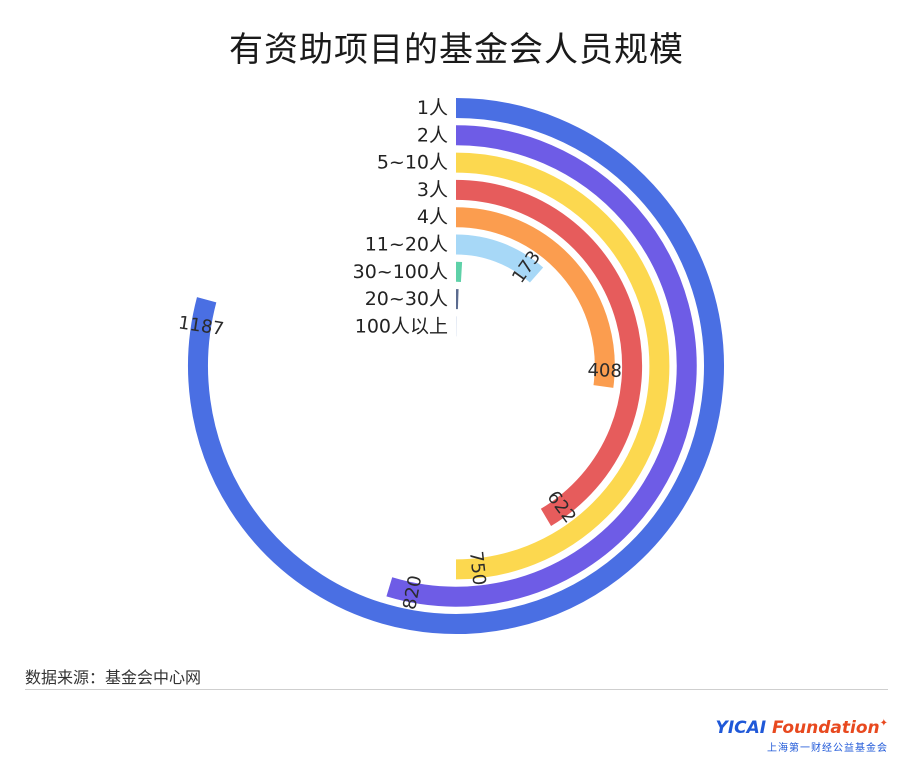  Describe the element at coordinates (827, 748) in the screenshot. I see `logo-subtitle: 上海第一财经公益基金会` at that location.